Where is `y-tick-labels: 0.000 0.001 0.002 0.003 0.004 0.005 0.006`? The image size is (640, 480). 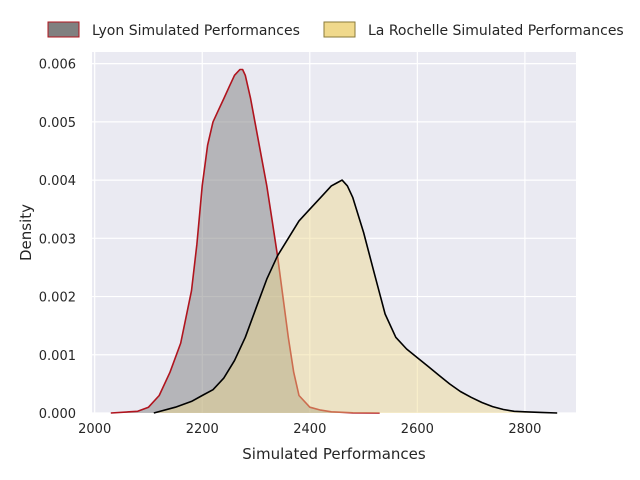
y-tick-labels: 0.000 0.001 0.002 0.003 0.004 0.005 0.006 is located at coordinates (57, 240).